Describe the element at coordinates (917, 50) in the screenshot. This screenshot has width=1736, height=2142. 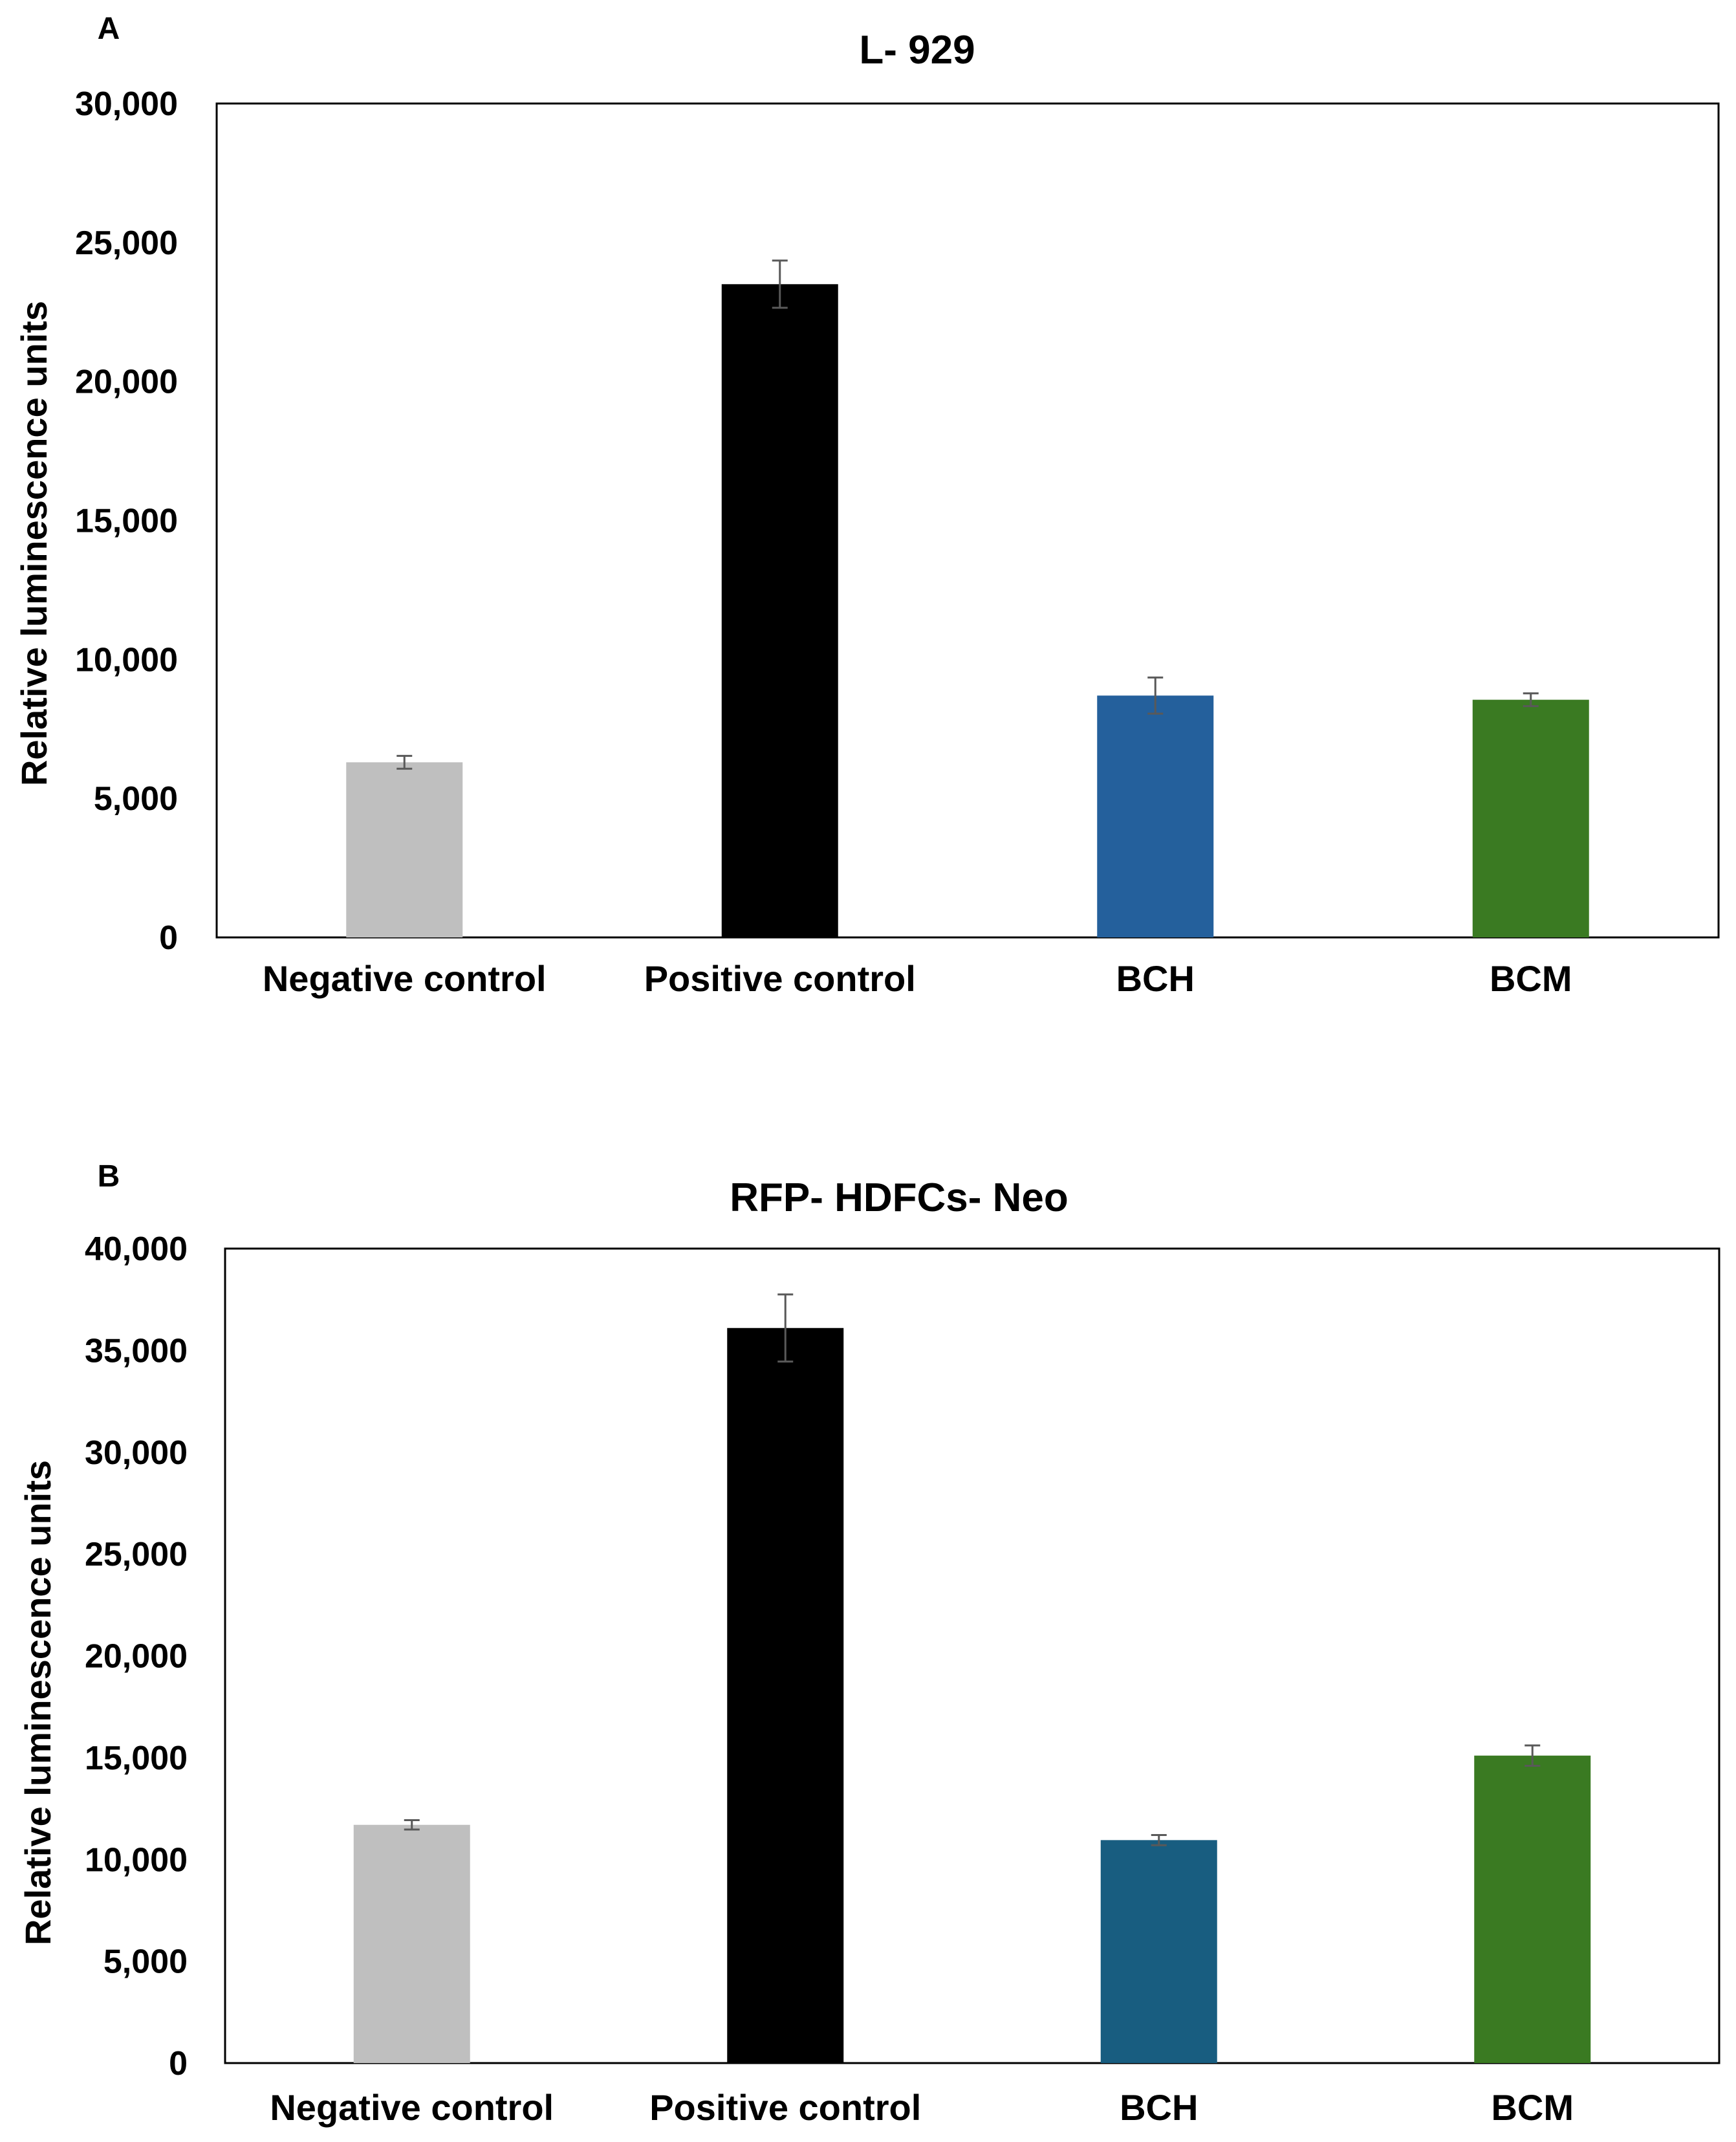
I see `chart-title: L- 929` at that location.